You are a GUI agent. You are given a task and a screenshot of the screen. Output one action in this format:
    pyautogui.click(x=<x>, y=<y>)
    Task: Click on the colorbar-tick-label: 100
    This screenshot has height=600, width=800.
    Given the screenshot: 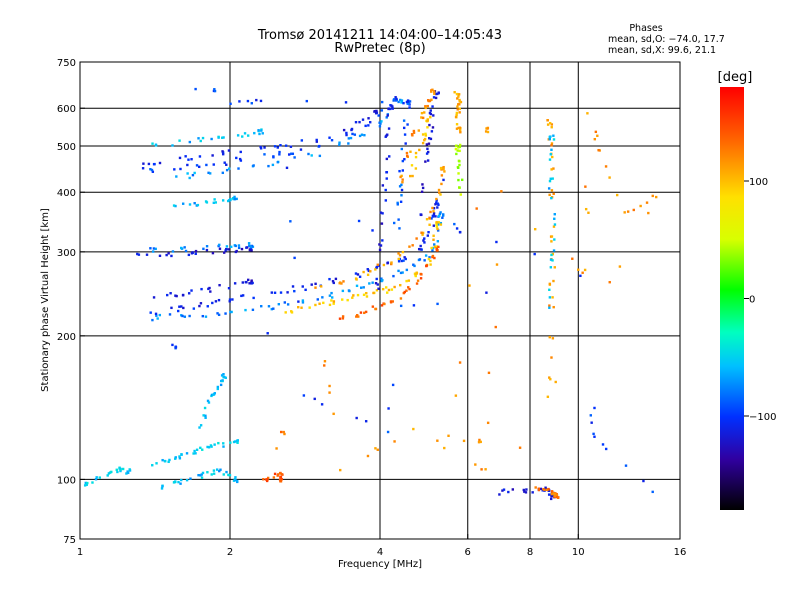 What is the action you would take?
    pyautogui.click(x=758, y=182)
    